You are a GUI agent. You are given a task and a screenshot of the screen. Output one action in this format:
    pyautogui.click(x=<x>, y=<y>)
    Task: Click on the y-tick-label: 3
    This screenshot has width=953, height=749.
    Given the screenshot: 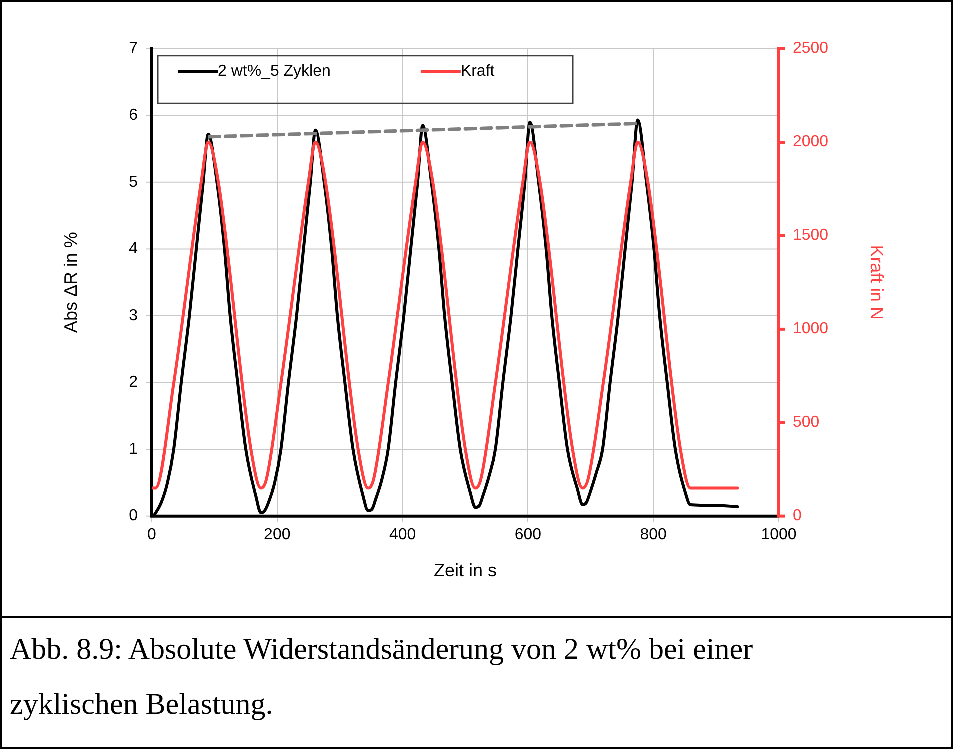 What is the action you would take?
    pyautogui.click(x=133, y=315)
    